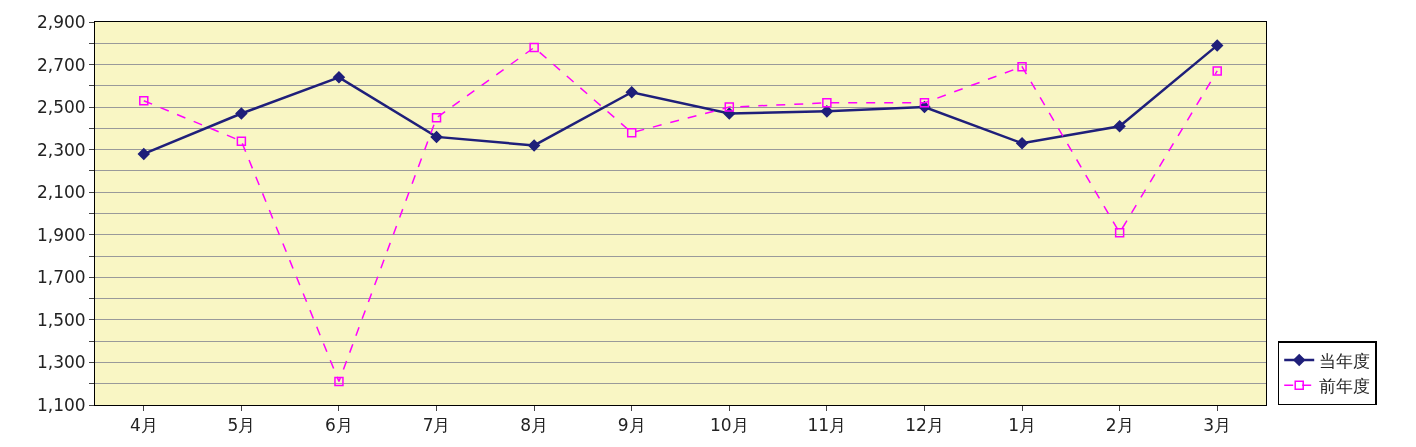  What do you see at coordinates (534, 425) in the screenshot?
I see `x-tick-label: 8月` at bounding box center [534, 425].